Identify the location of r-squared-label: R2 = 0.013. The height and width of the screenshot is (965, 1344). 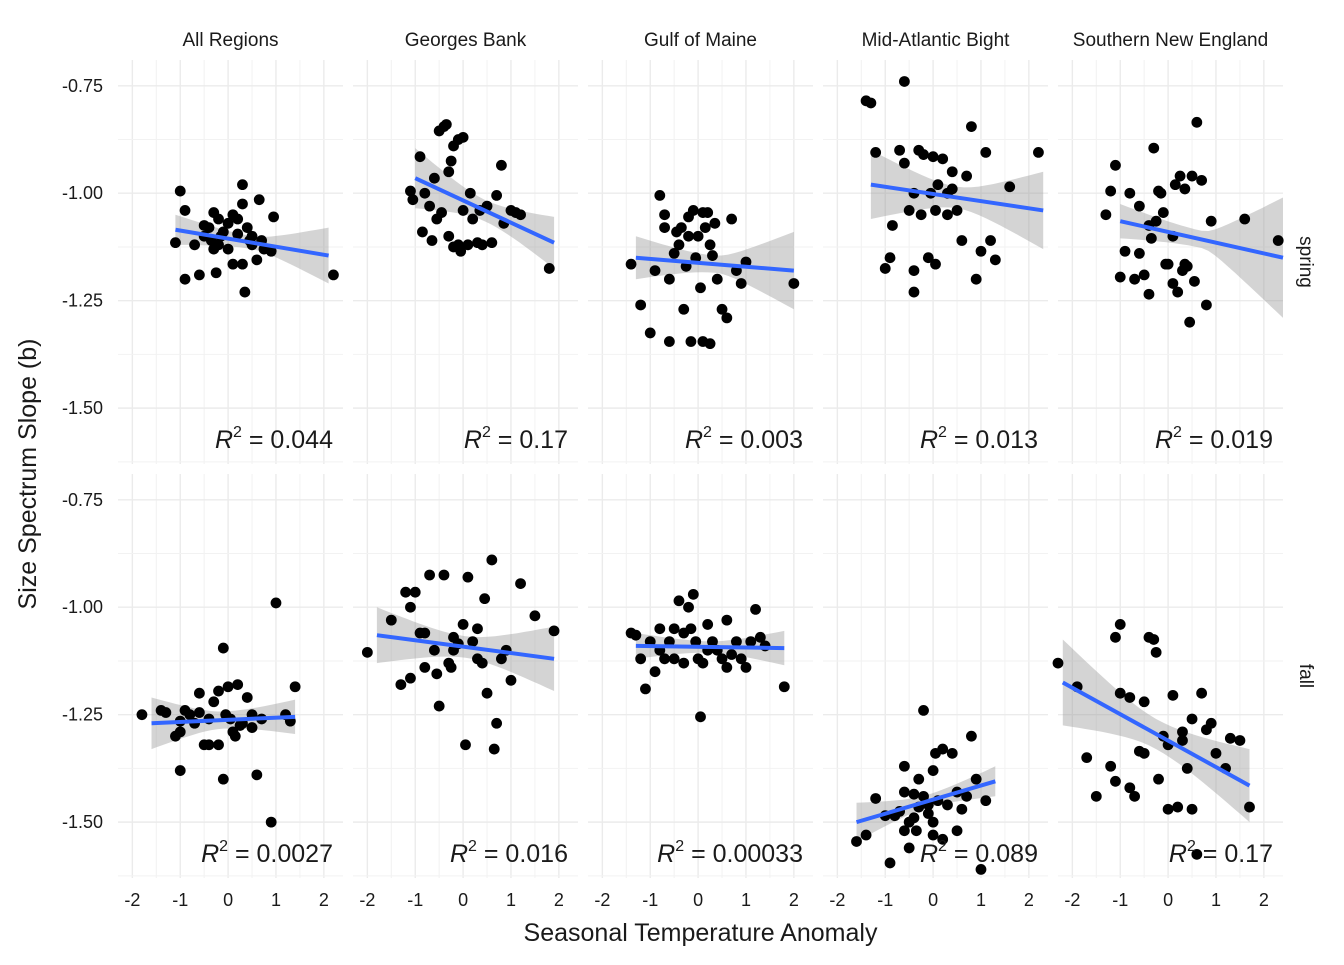
(979, 439).